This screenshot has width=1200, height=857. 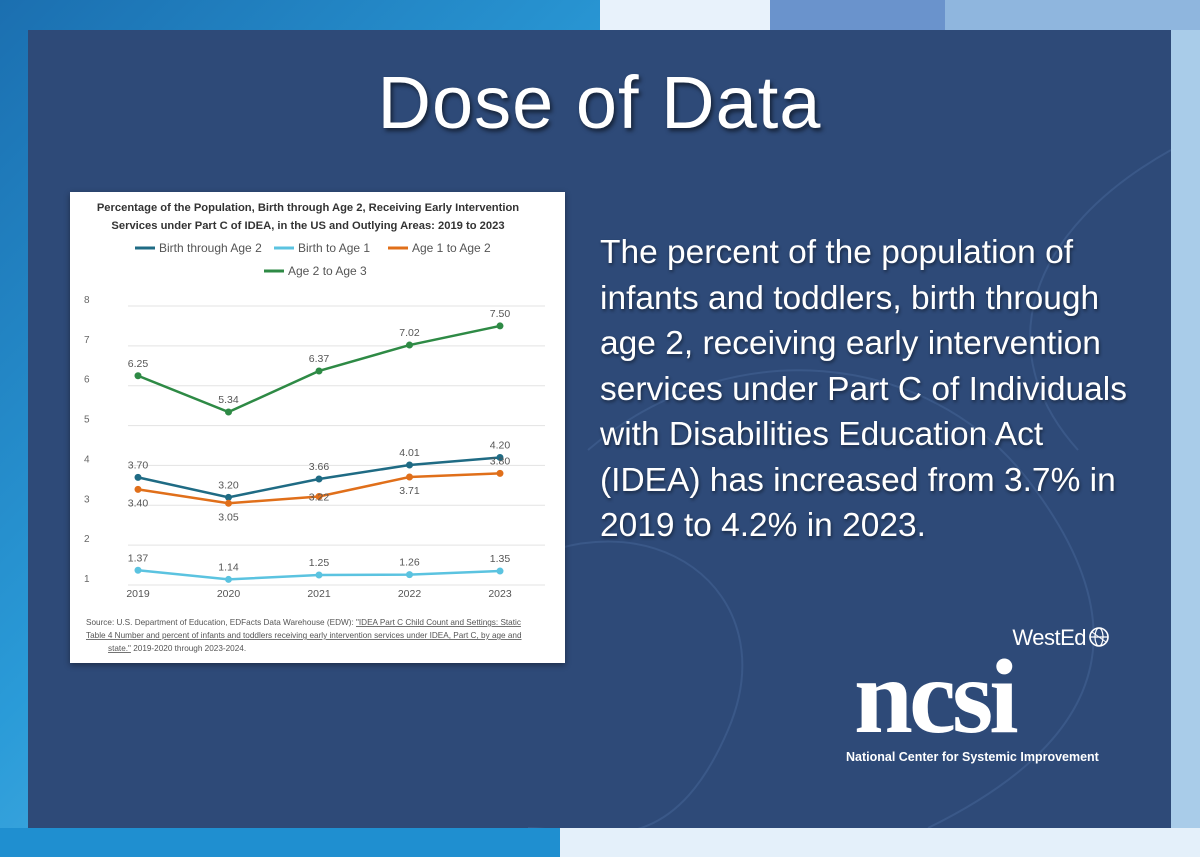 I want to click on y-tick-label: 1, so click(x=87, y=579).